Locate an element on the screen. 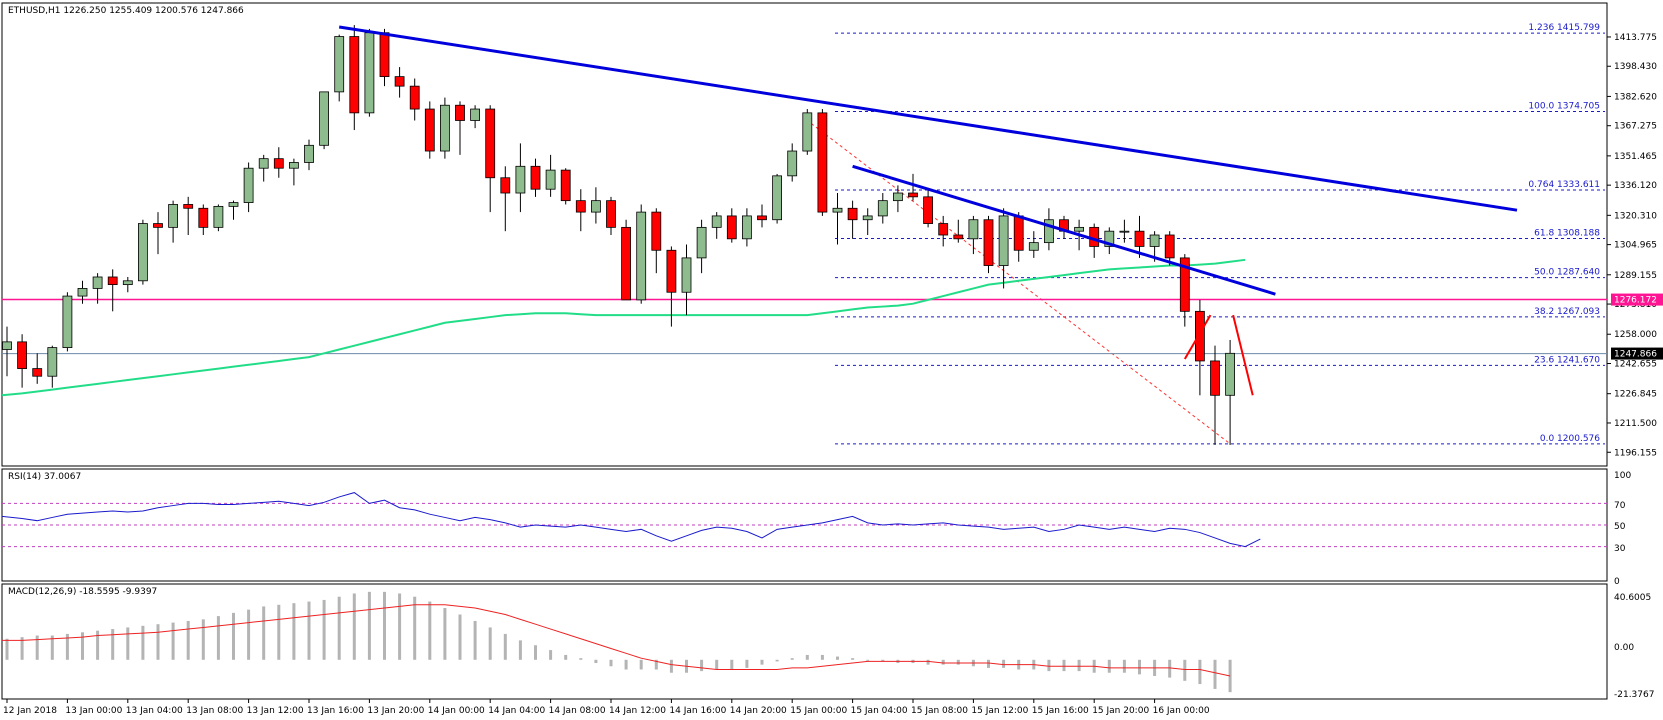 The width and height of the screenshot is (1663, 720). resistance-price-tag: 1276.172 is located at coordinates (1637, 299).